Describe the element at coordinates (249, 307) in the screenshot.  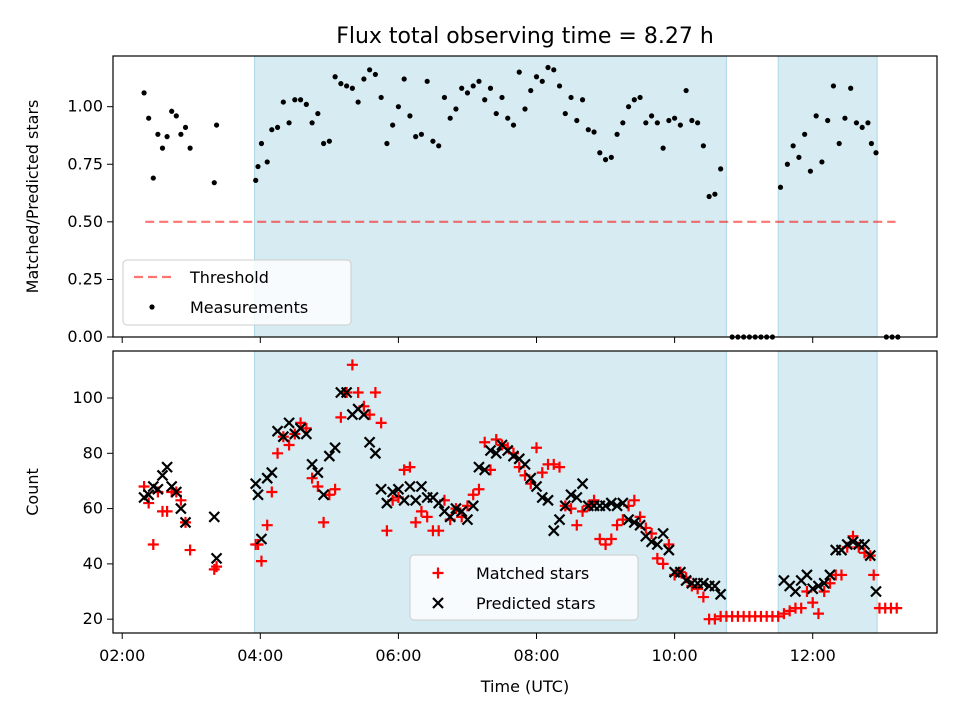
I see `legend-measurements-label: Measurements` at that location.